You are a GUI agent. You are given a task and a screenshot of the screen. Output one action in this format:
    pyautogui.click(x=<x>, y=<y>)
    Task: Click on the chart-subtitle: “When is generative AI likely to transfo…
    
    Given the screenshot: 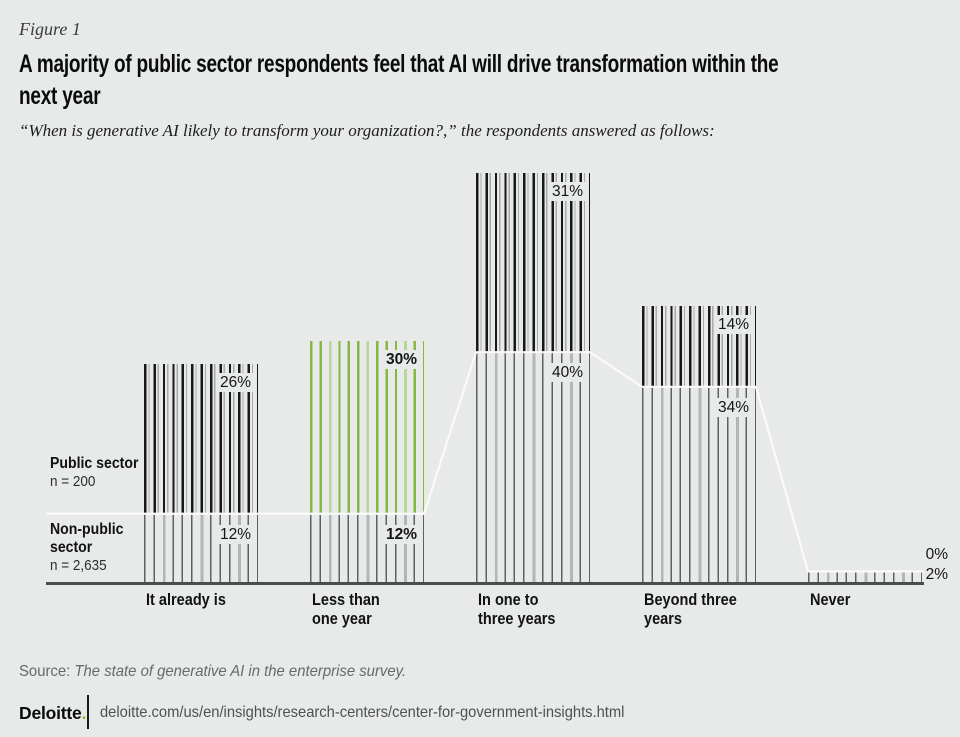 What is the action you would take?
    pyautogui.click(x=367, y=130)
    